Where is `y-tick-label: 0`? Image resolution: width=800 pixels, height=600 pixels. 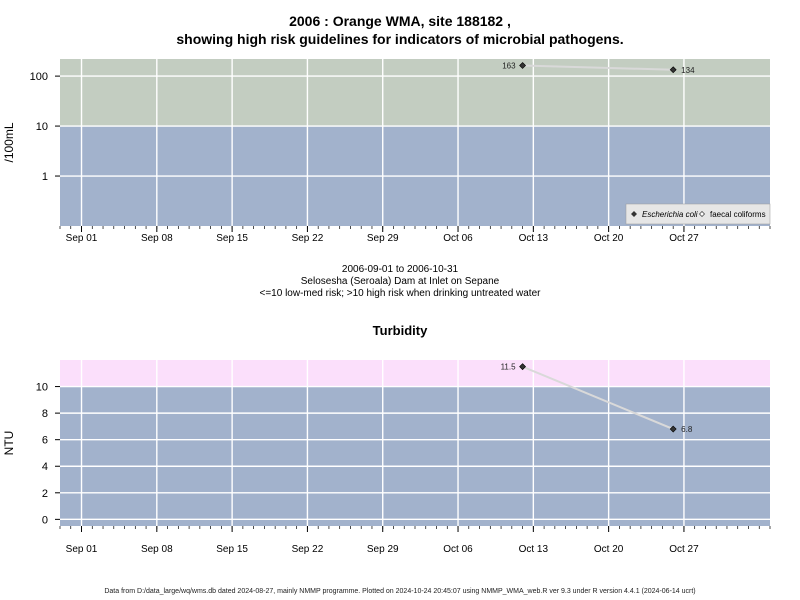
y-tick-label: 0 is located at coordinates (45, 520).